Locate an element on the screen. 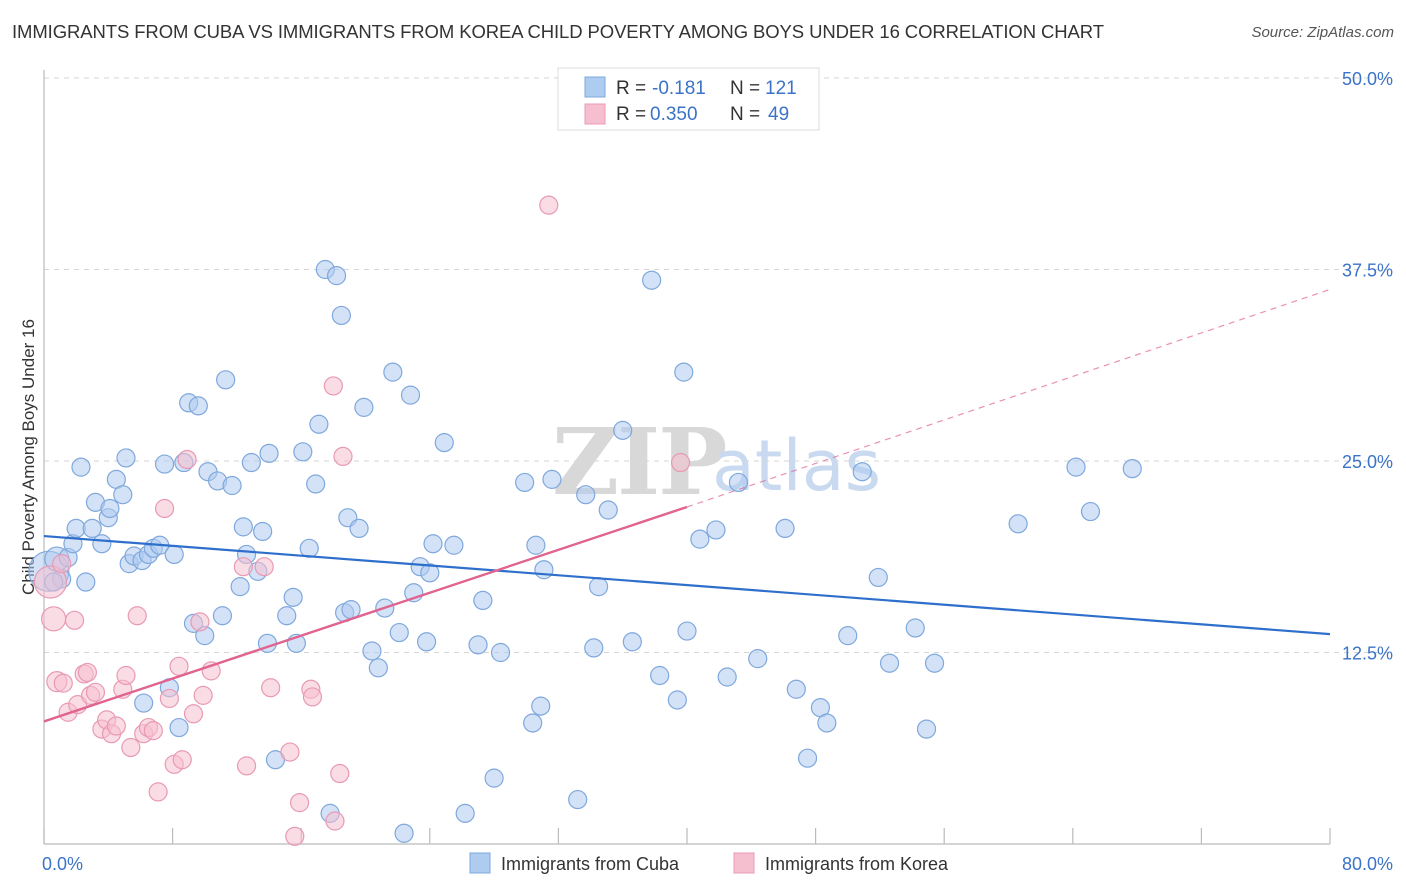  bottom-legend-swatch-korea is located at coordinates (744, 863).